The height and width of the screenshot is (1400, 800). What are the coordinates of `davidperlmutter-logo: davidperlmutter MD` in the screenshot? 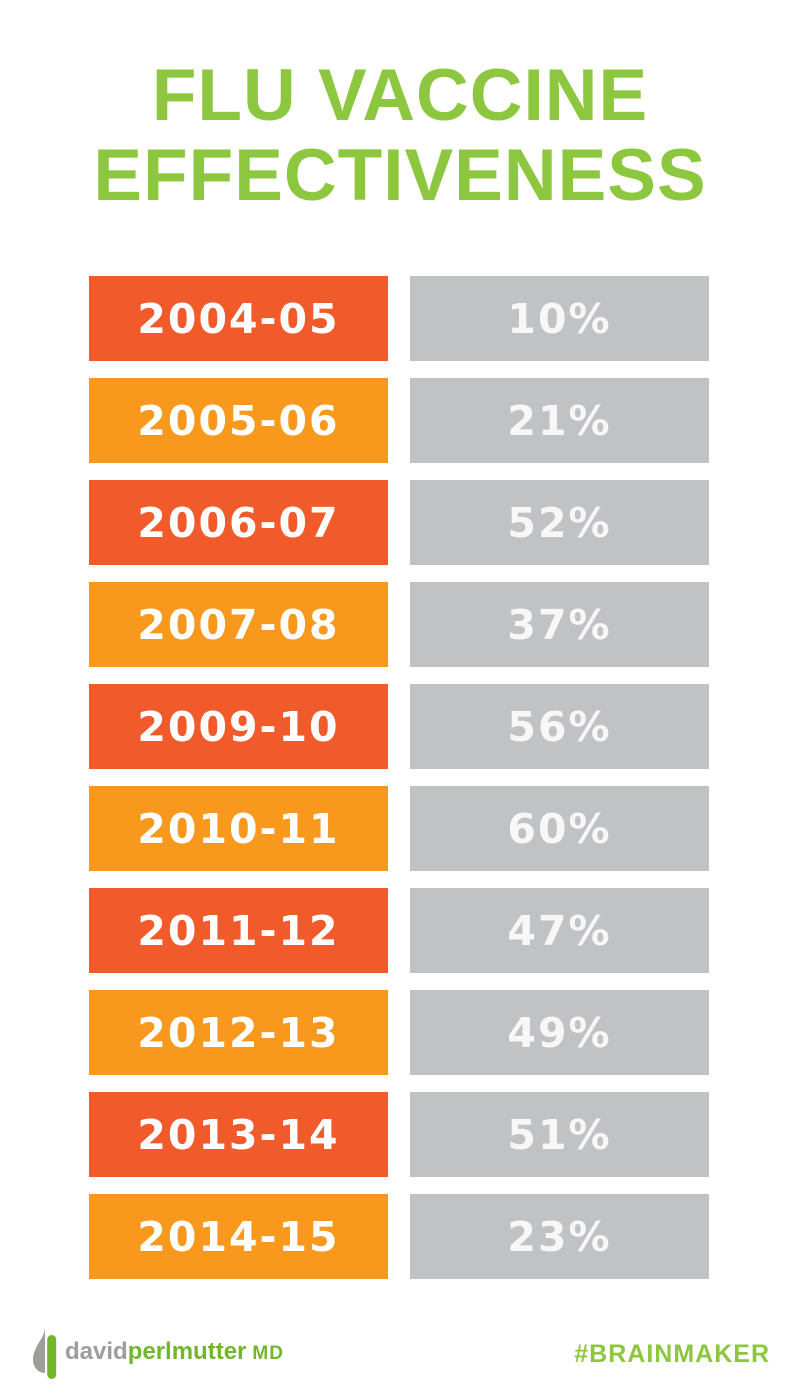 It's located at (158, 1353).